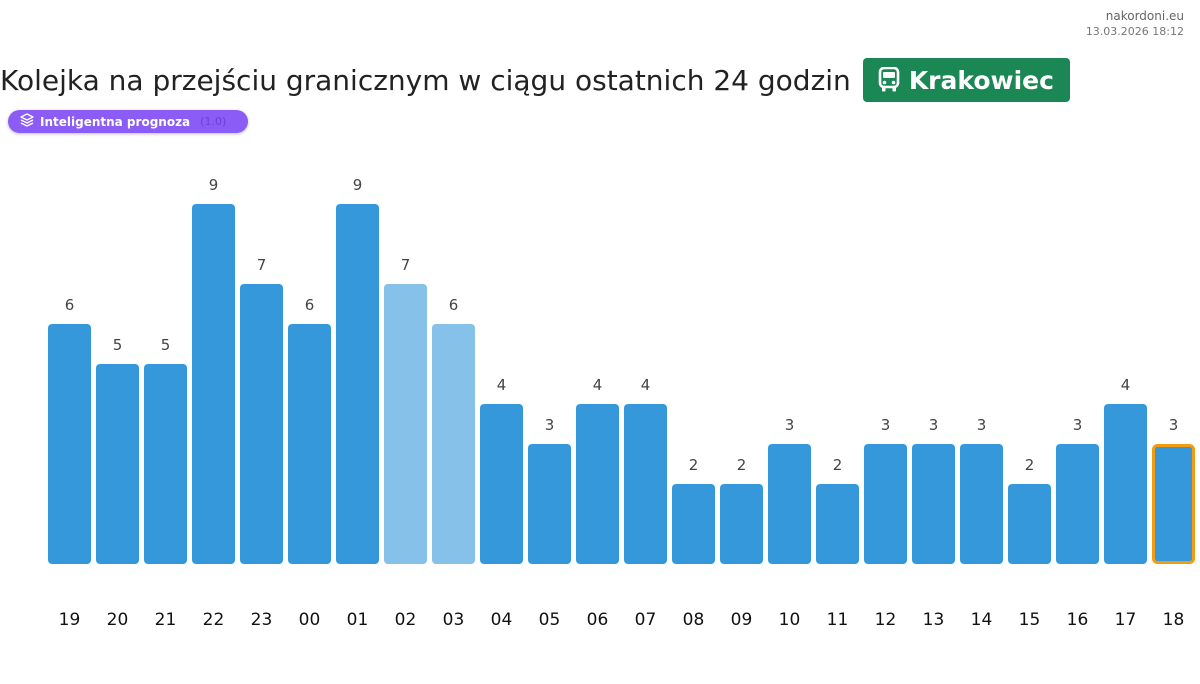 This screenshot has height=684, width=1200. What do you see at coordinates (838, 465) in the screenshot?
I see `value-label-11: 2` at bounding box center [838, 465].